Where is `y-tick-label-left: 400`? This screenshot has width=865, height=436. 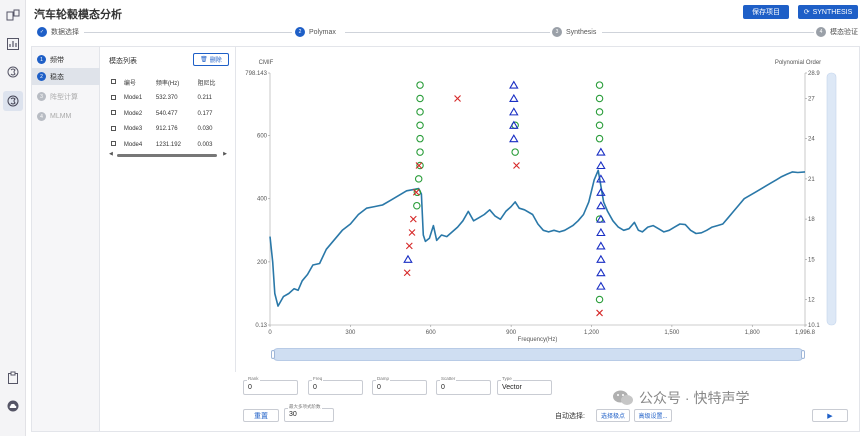 y-tick-label-left: 400 is located at coordinates (262, 200).